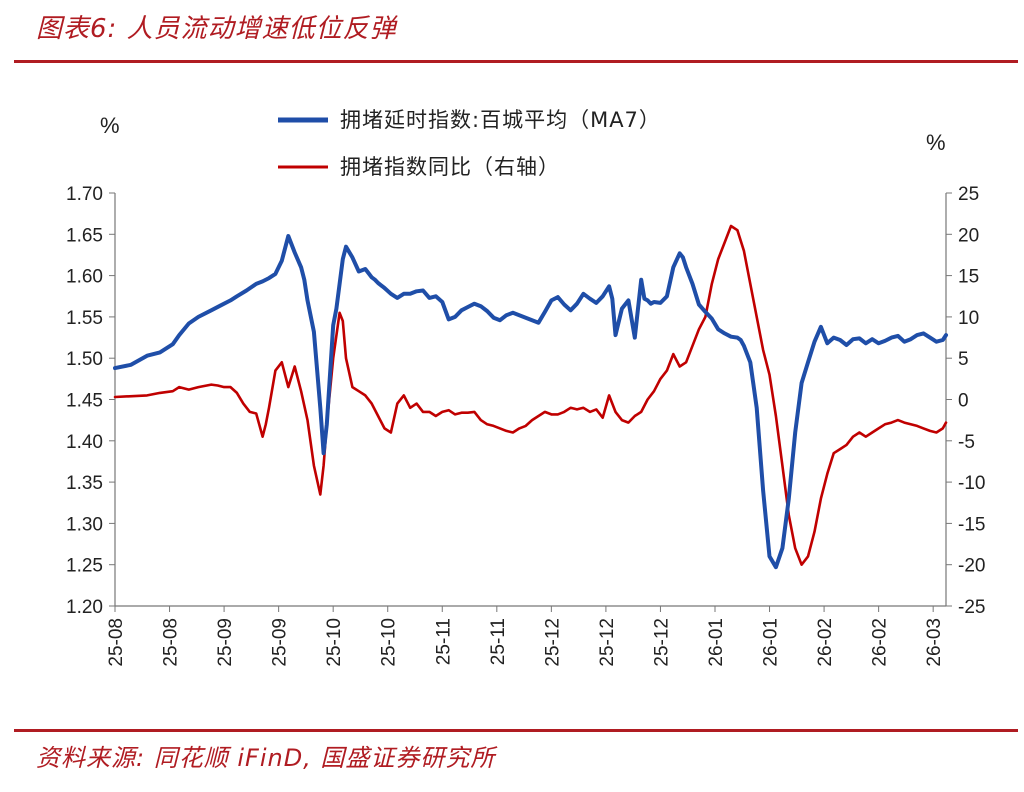  I want to click on title-rule, so click(516, 61).